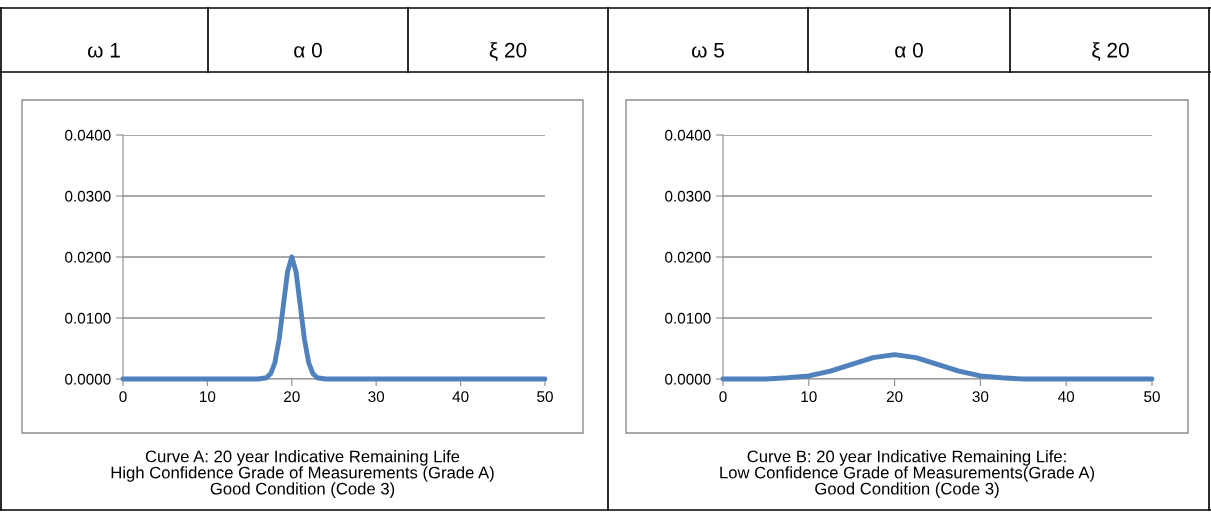 Image resolution: width=1211 pixels, height=512 pixels. What do you see at coordinates (708, 50) in the screenshot?
I see `text: ω 5` at bounding box center [708, 50].